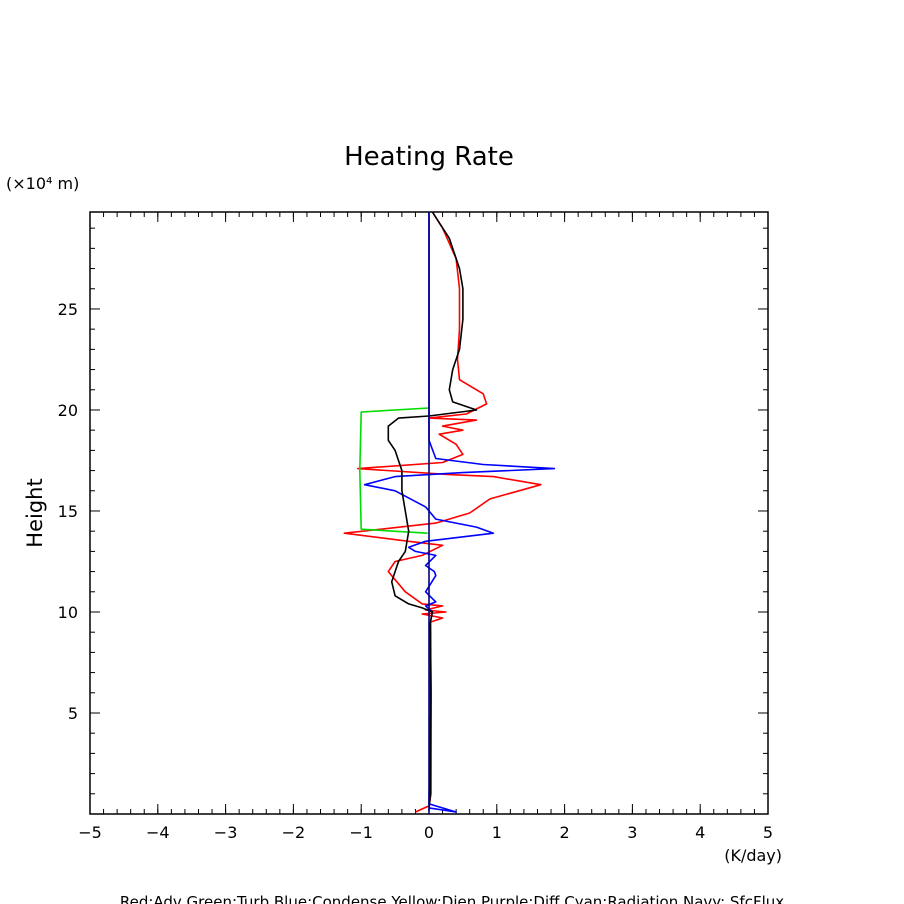 The image size is (904, 904). I want to click on y-unit-label: (×10⁴ m), so click(42, 183).